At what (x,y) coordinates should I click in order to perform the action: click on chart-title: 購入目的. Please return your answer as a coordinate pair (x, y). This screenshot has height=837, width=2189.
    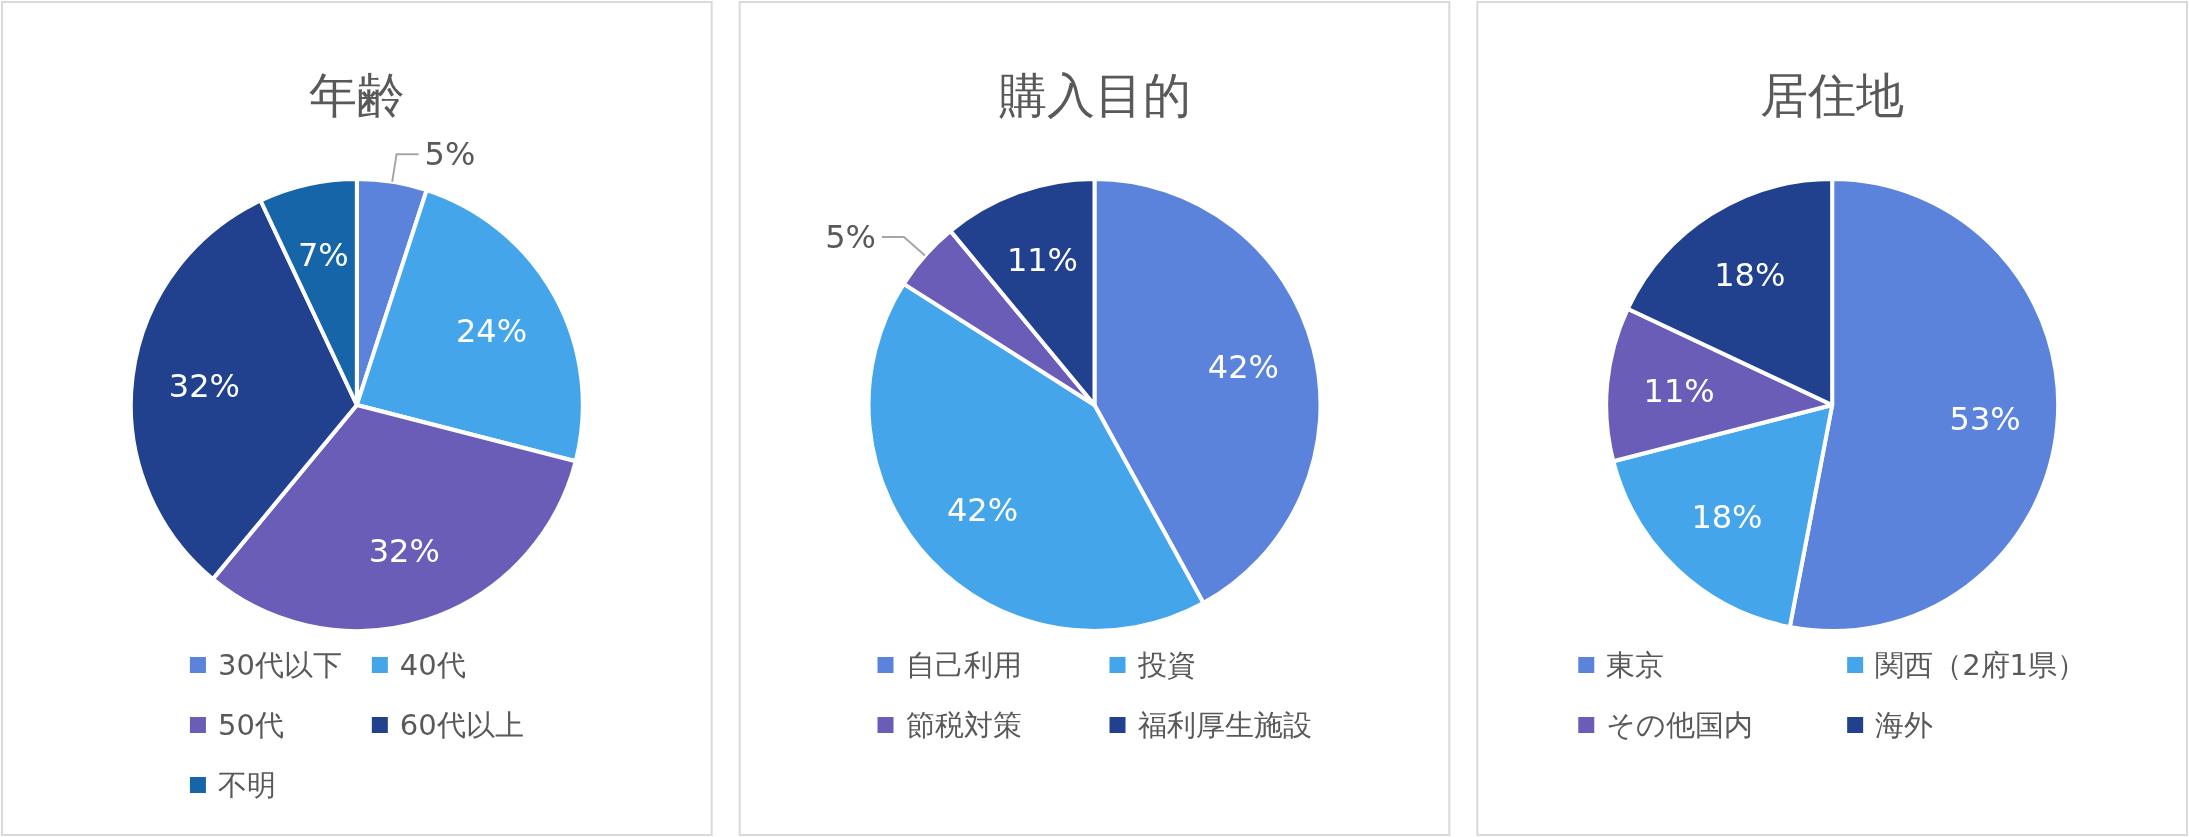
    Looking at the image, I should click on (1094, 95).